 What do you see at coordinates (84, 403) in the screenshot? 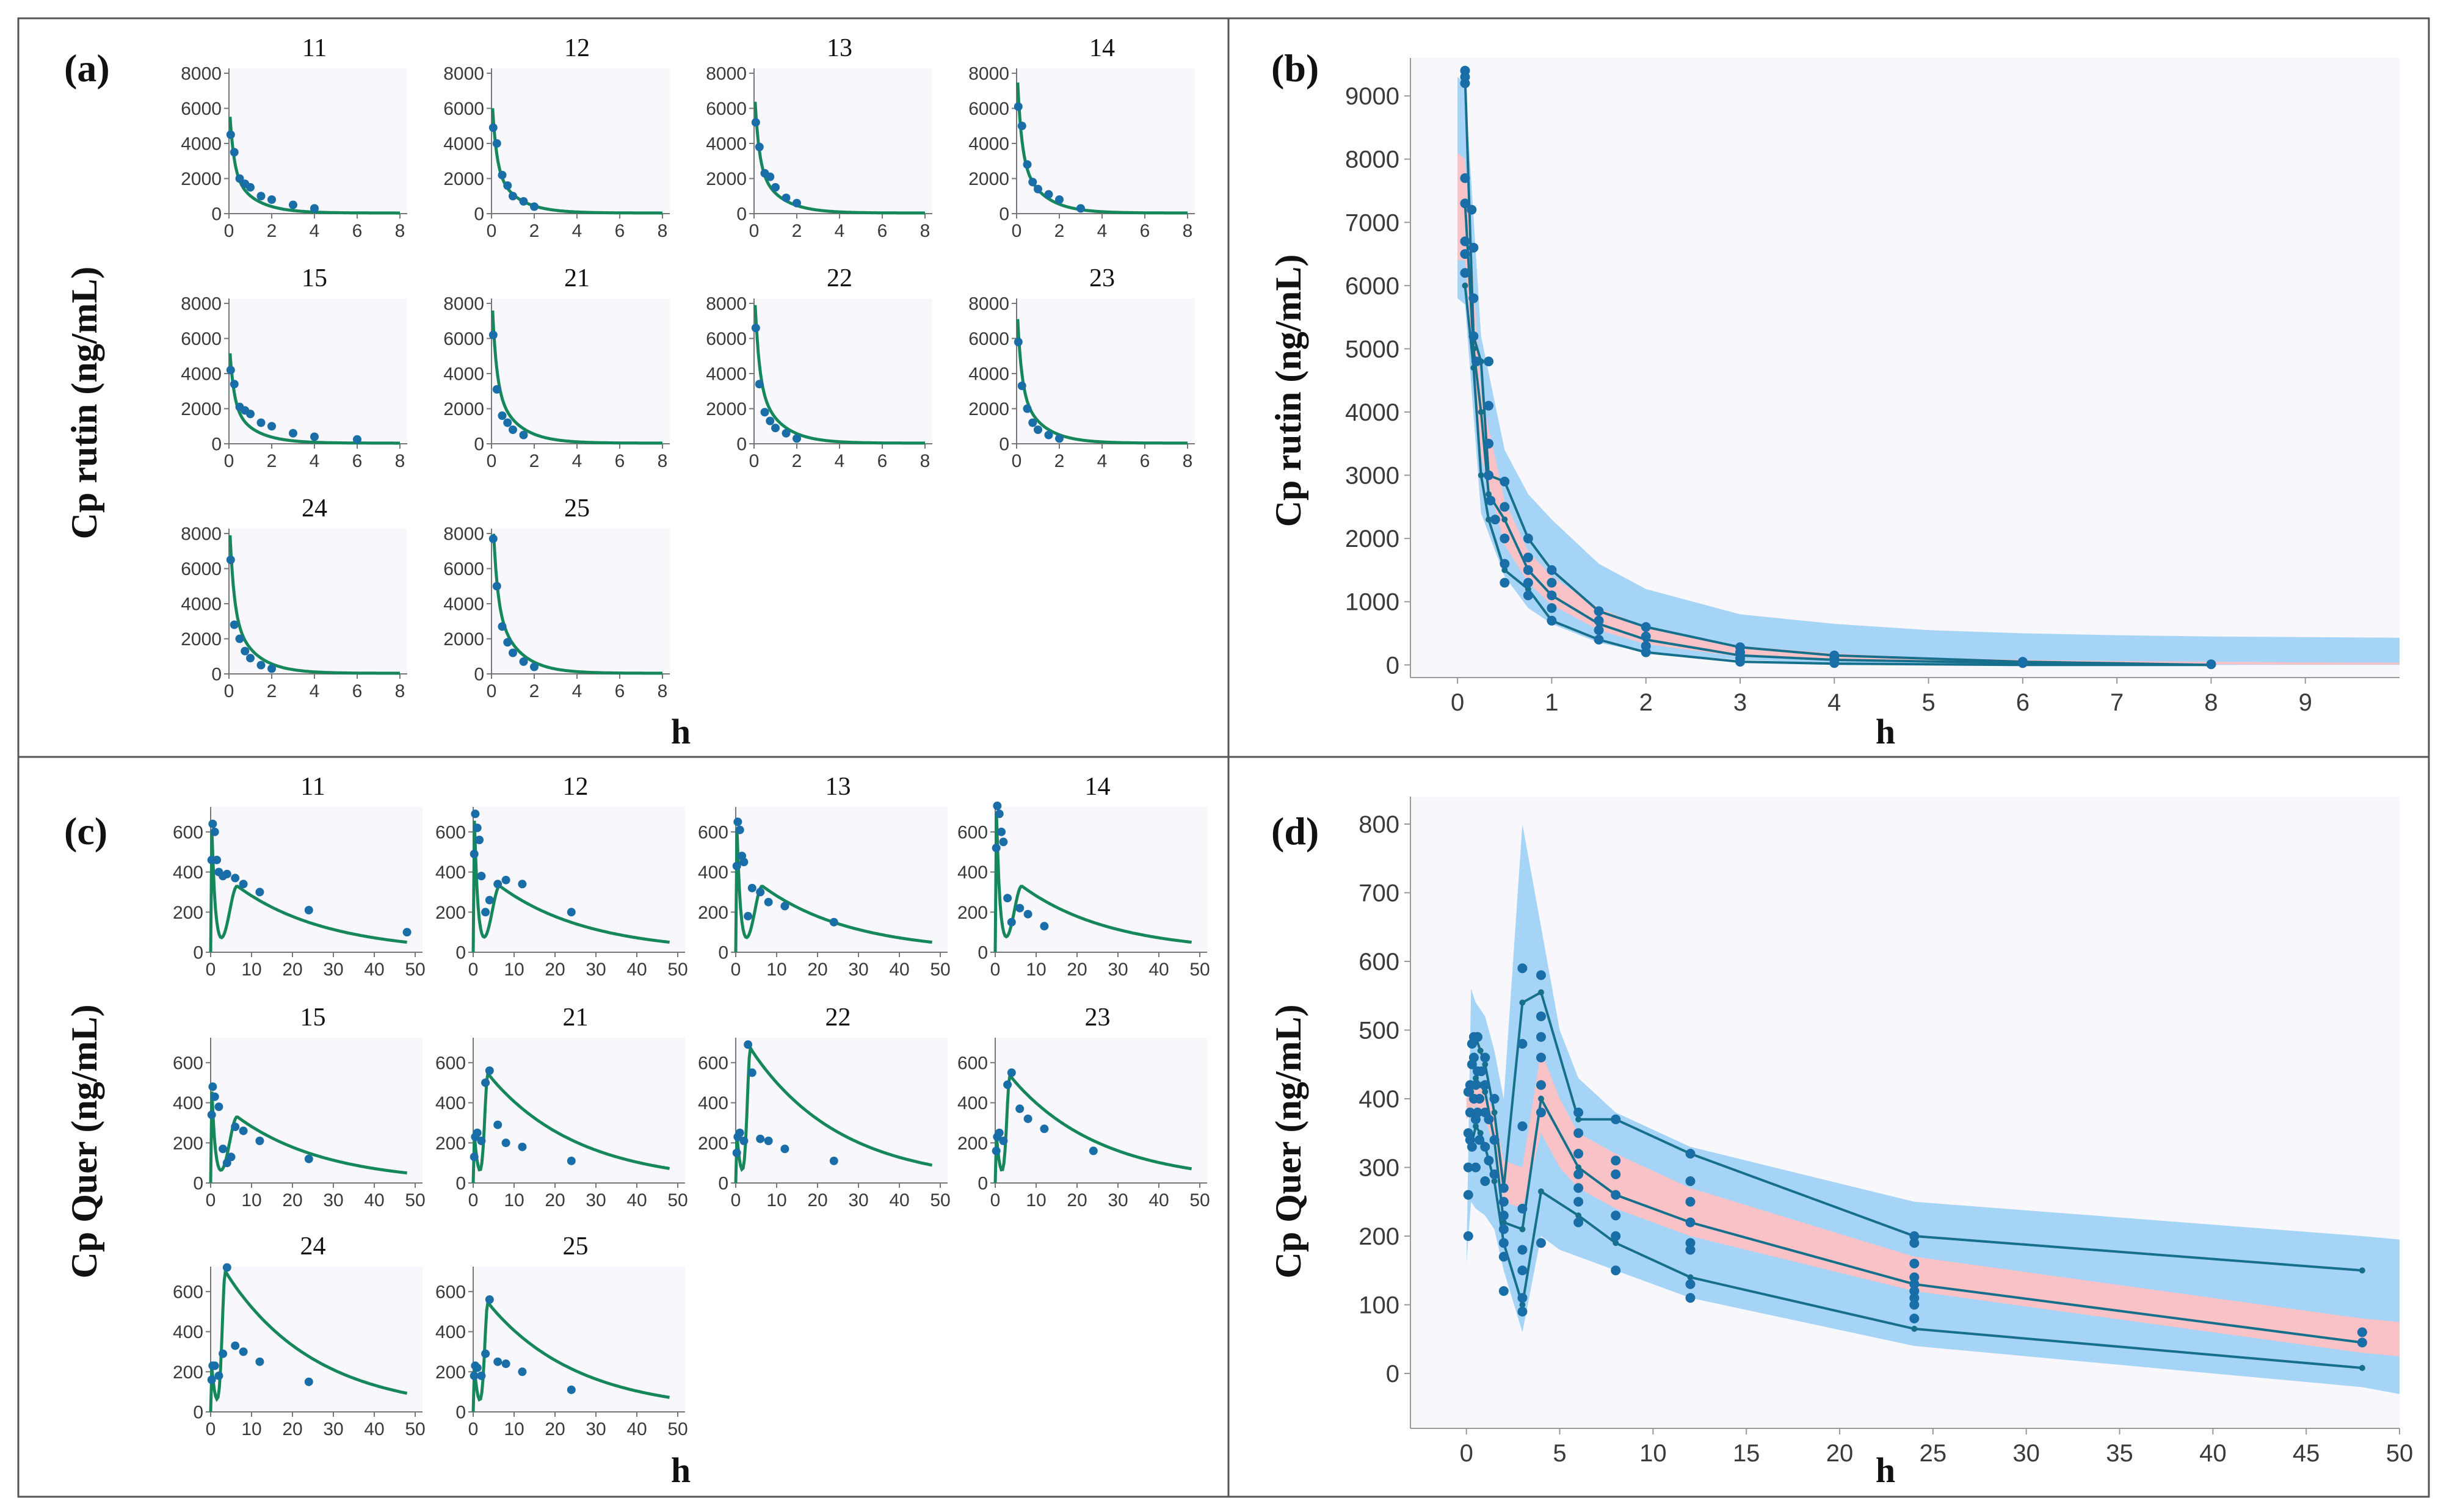
I see `panel-a-ylabel: Cp rutin (ng/mL)` at bounding box center [84, 403].